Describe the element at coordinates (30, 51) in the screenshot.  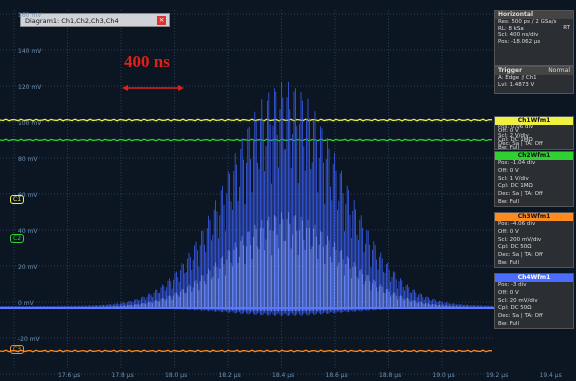
I see `y-axis-label: 140 mV` at that location.